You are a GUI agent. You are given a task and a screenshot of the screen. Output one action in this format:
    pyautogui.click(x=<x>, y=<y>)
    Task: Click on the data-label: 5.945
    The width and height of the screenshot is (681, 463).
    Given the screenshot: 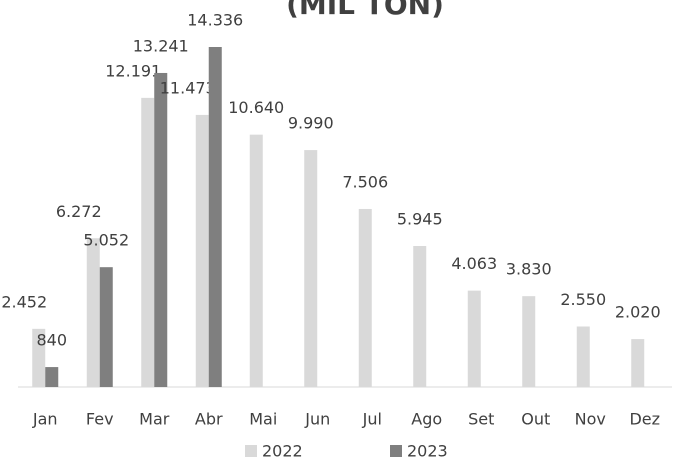 What is the action you would take?
    pyautogui.click(x=420, y=219)
    